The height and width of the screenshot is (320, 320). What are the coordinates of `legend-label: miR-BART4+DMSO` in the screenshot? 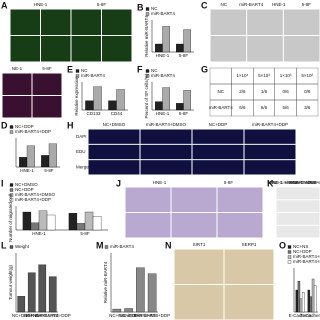 It's located at (35, 194).